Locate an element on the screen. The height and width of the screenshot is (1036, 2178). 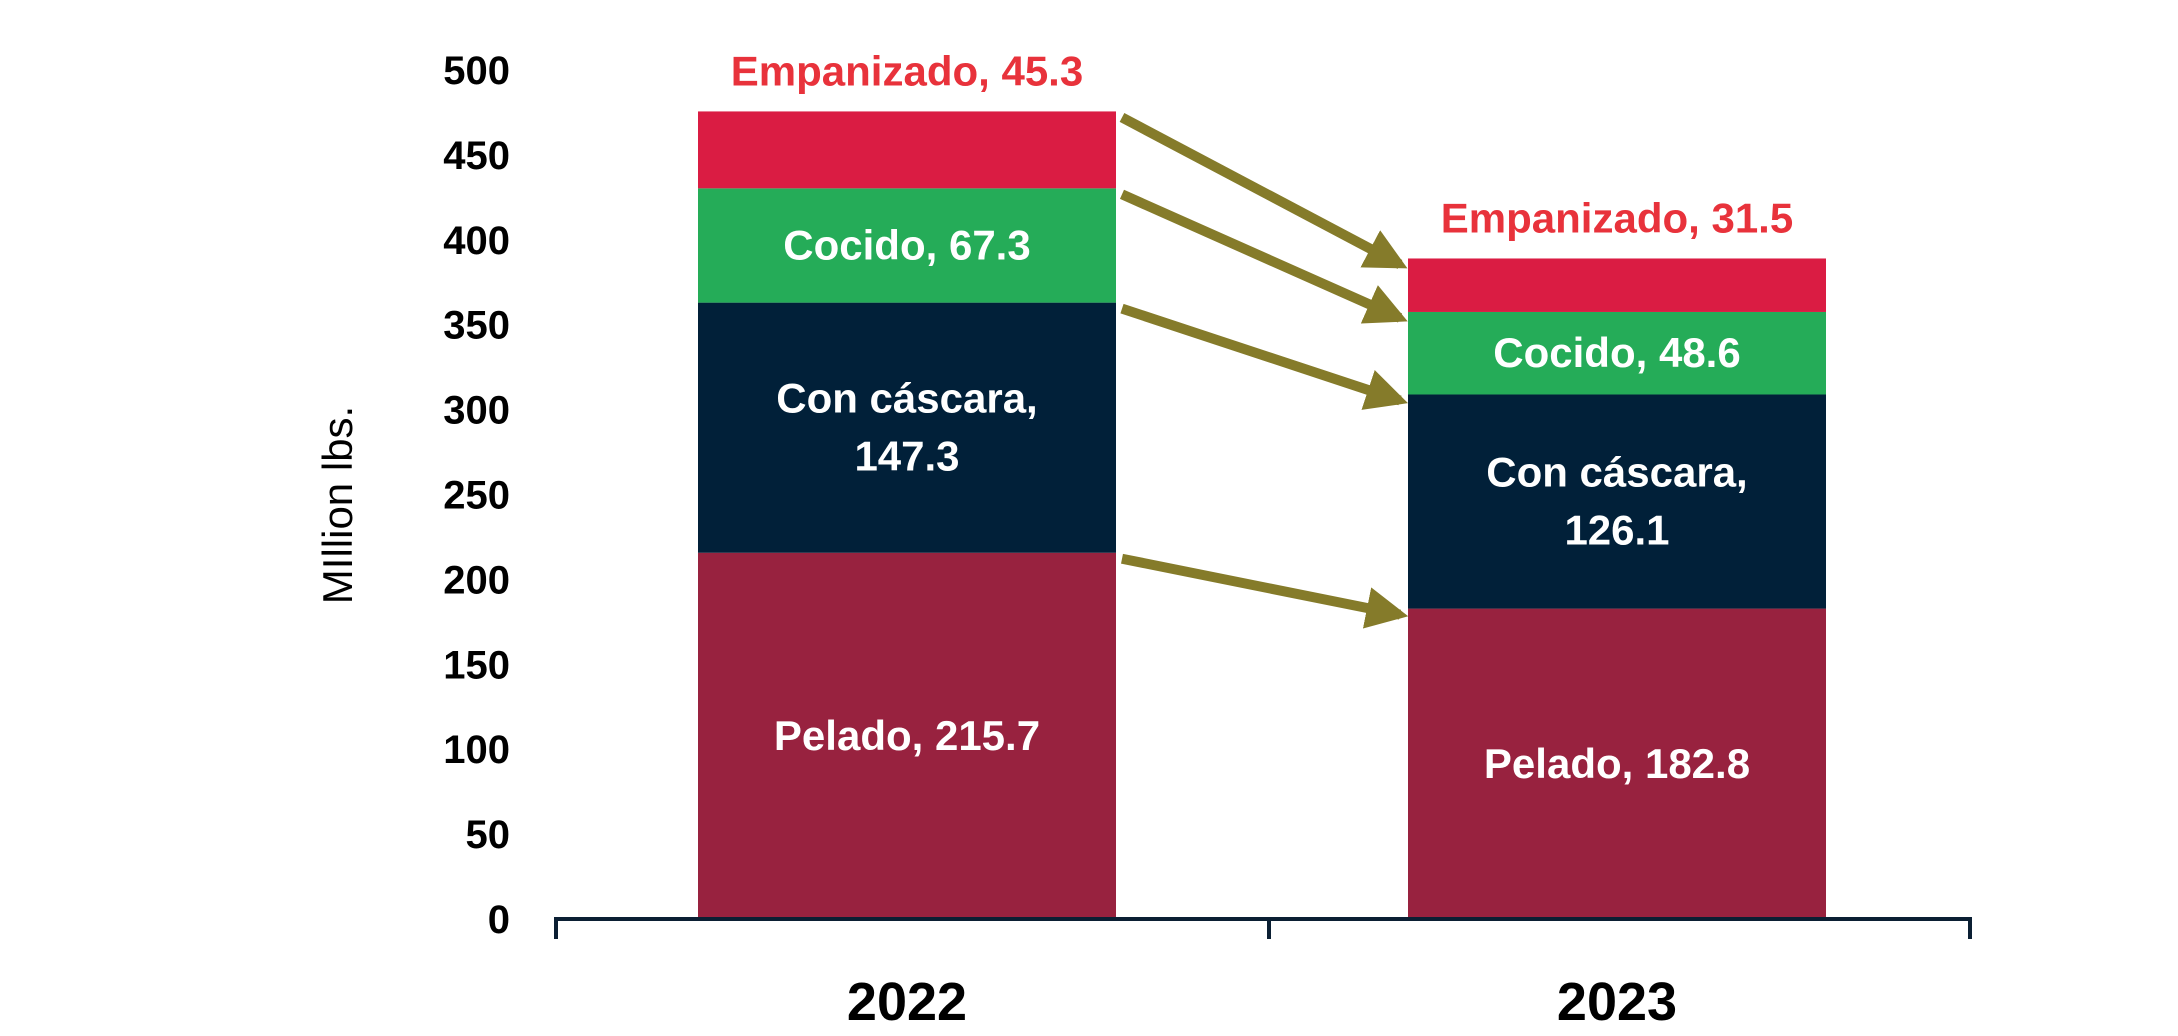
x-category-label-2022: 2022 is located at coordinates (907, 1002).